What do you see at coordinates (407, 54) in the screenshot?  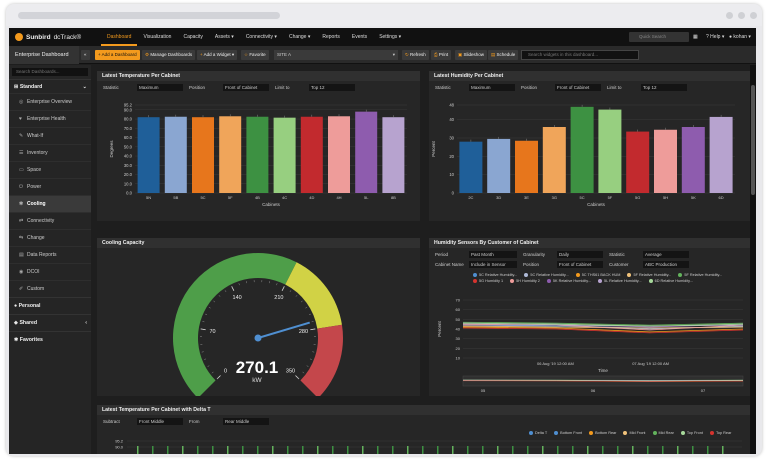 I see `refresh-icon: ↻` at bounding box center [407, 54].